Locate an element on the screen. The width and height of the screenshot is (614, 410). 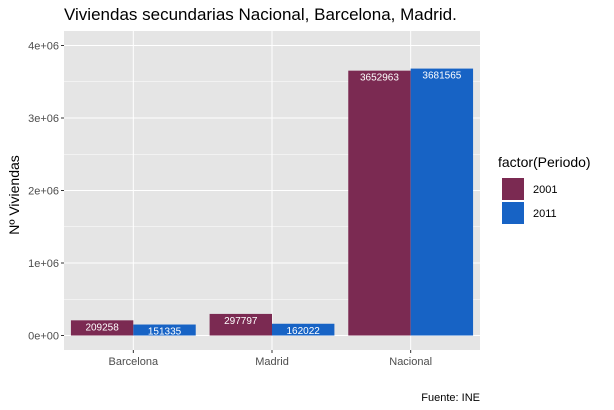
bar-madrid-2001 is located at coordinates (240, 324).